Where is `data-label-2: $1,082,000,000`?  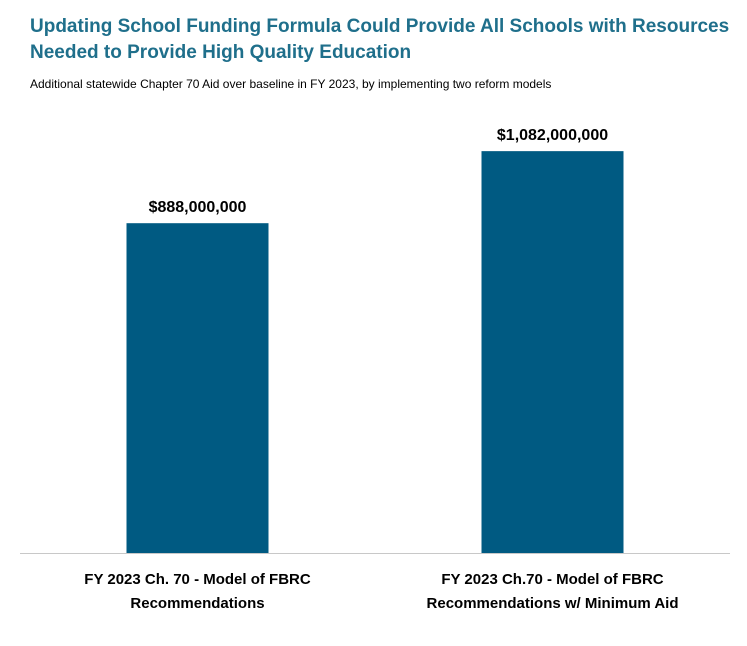
data-label-2: $1,082,000,000 is located at coordinates (552, 135).